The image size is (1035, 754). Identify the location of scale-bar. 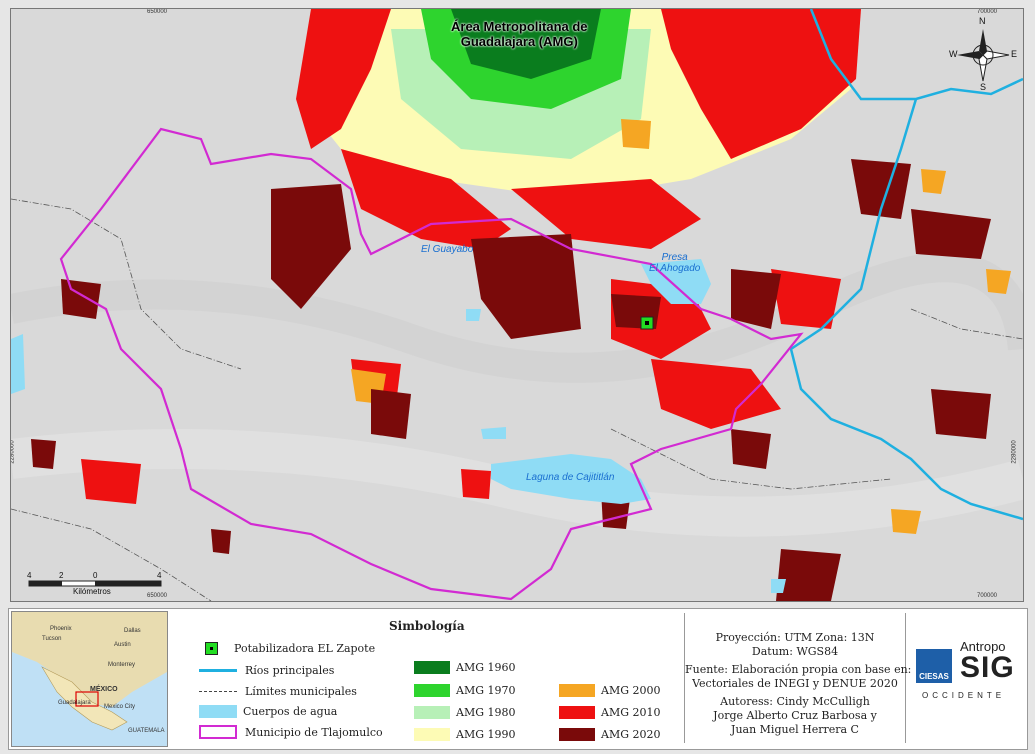
(95, 583).